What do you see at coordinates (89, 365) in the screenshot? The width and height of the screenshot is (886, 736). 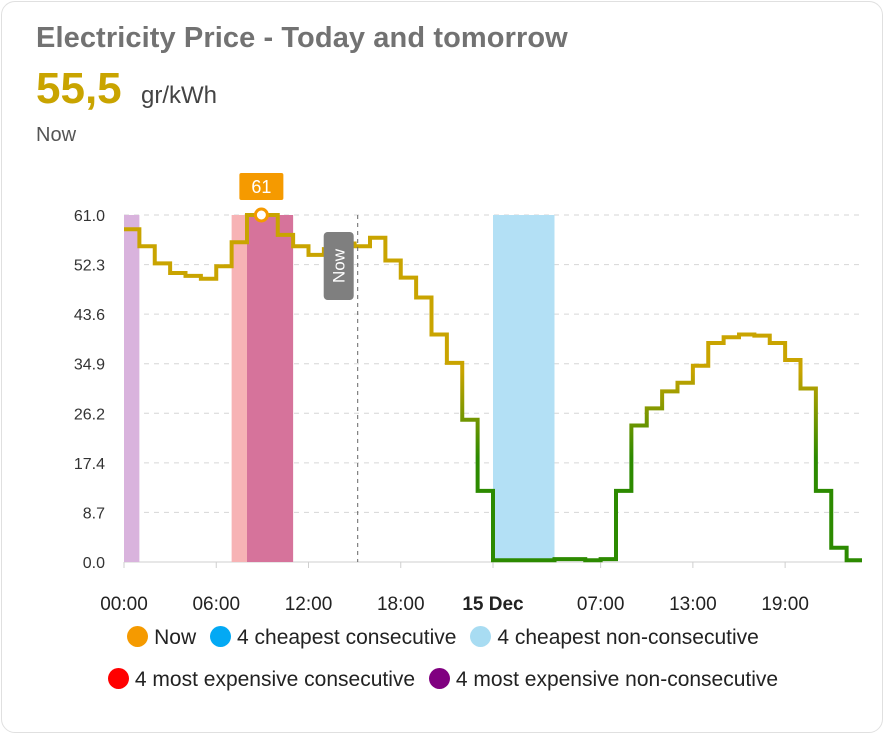 I see `y-tick-label: 34.9` at bounding box center [89, 365].